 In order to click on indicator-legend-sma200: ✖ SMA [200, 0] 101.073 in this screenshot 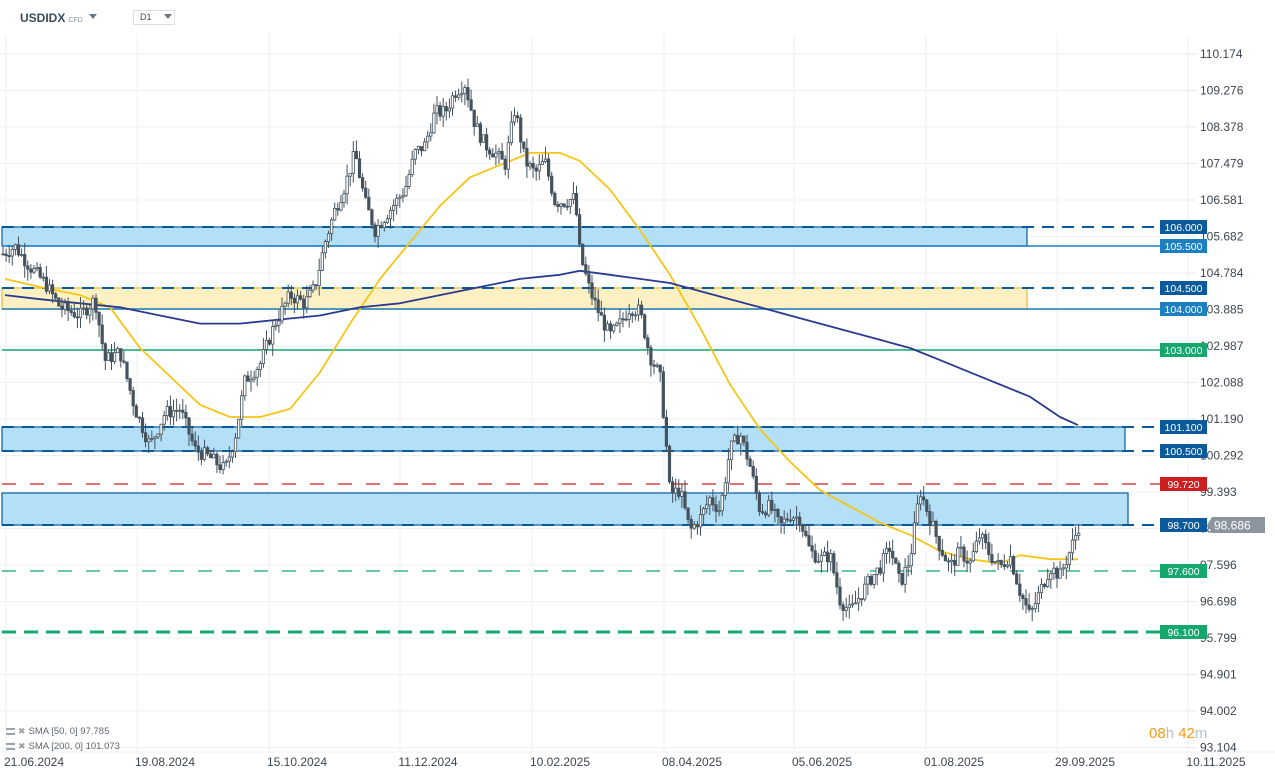, I will do `click(63, 746)`.